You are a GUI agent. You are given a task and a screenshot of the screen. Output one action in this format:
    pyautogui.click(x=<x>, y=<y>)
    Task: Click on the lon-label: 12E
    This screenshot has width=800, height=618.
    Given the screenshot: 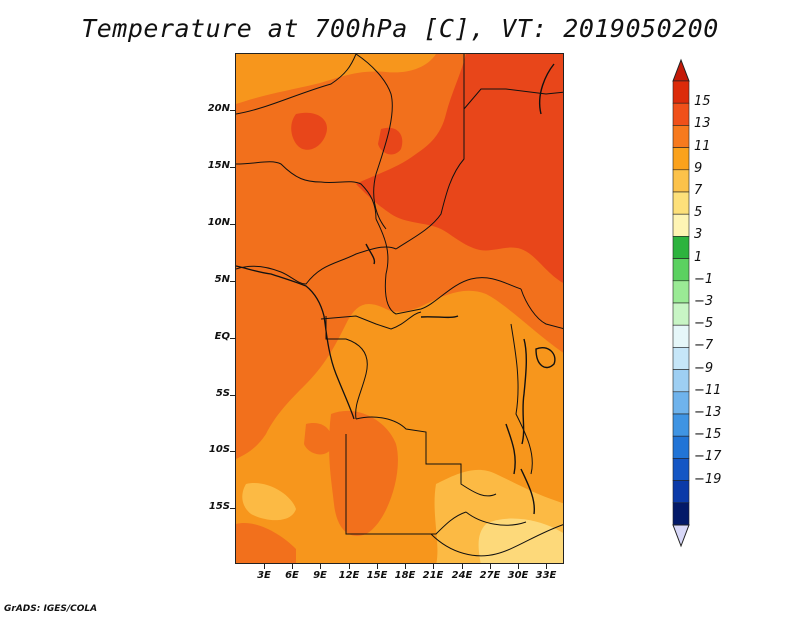 What is the action you would take?
    pyautogui.click(x=349, y=575)
    